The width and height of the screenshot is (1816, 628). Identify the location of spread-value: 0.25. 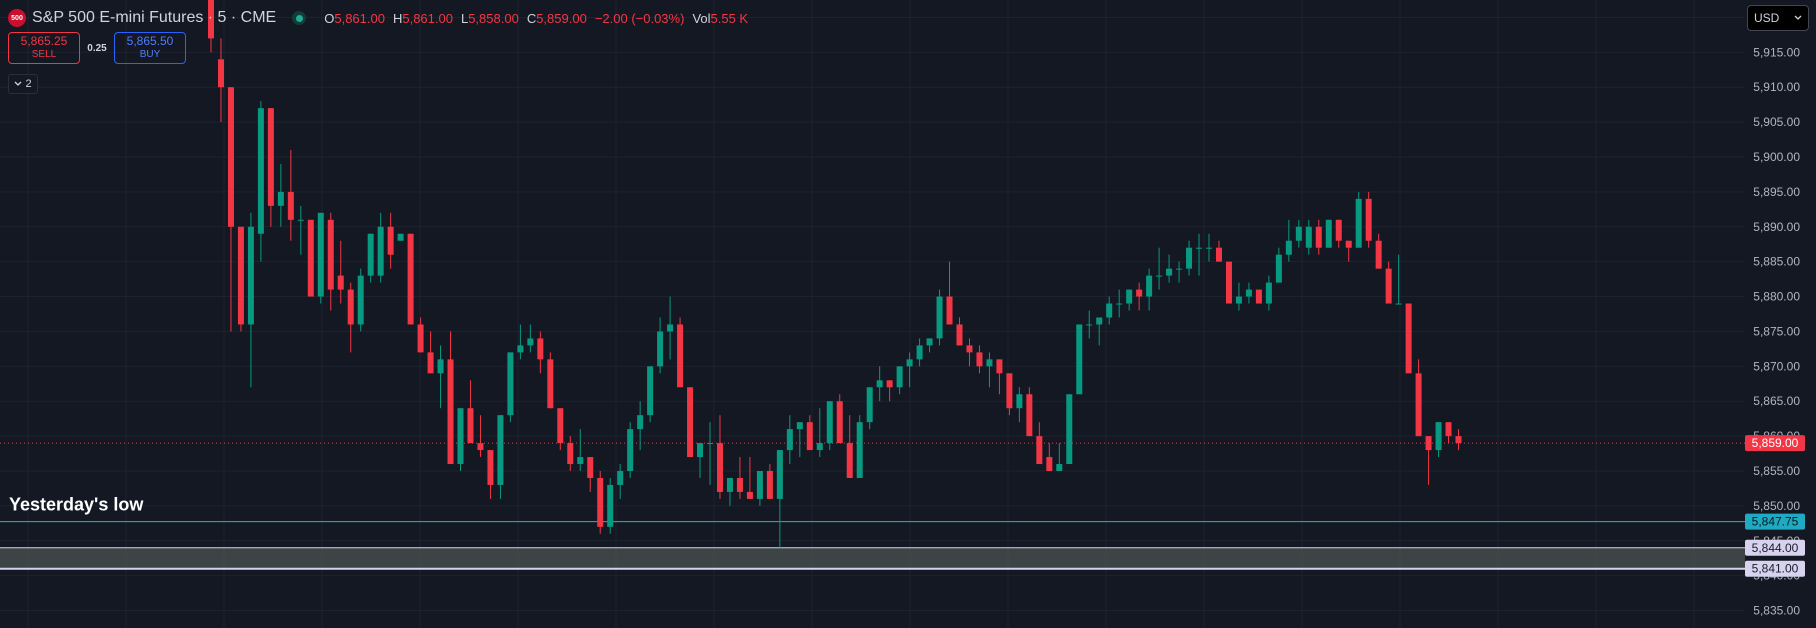
(97, 48).